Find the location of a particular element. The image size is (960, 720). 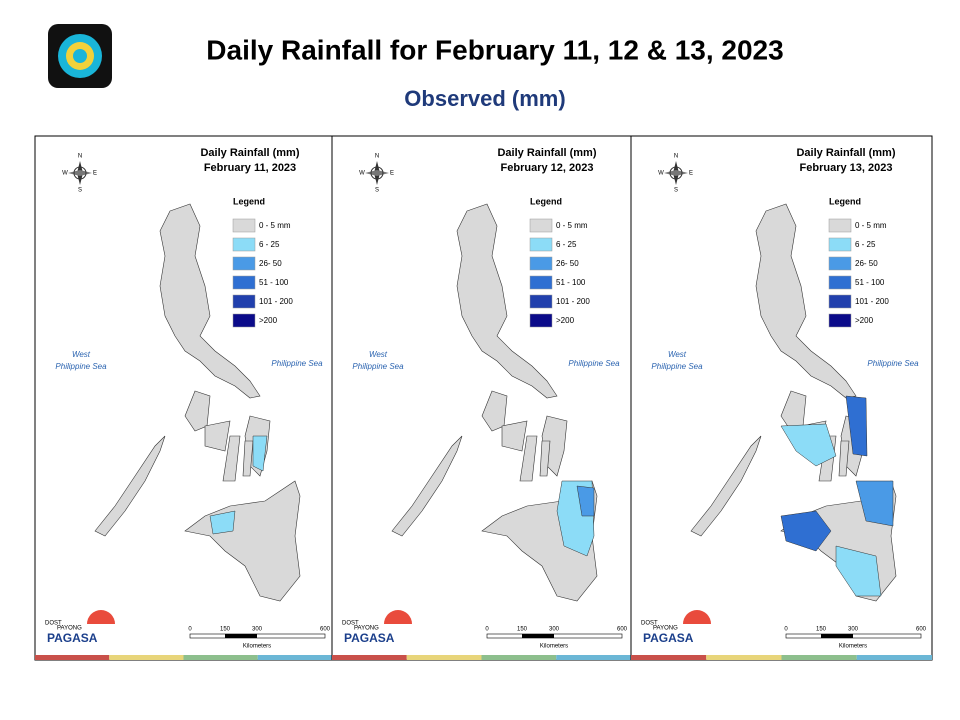

agency-logo is located at coordinates (80, 56).